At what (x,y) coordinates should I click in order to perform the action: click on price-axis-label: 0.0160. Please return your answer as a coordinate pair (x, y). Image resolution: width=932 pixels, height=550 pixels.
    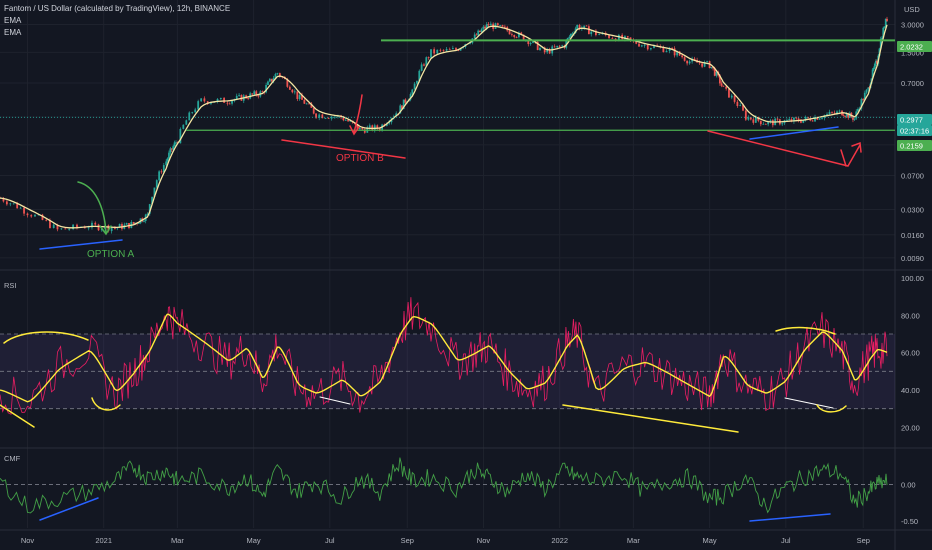
    Looking at the image, I should click on (912, 235).